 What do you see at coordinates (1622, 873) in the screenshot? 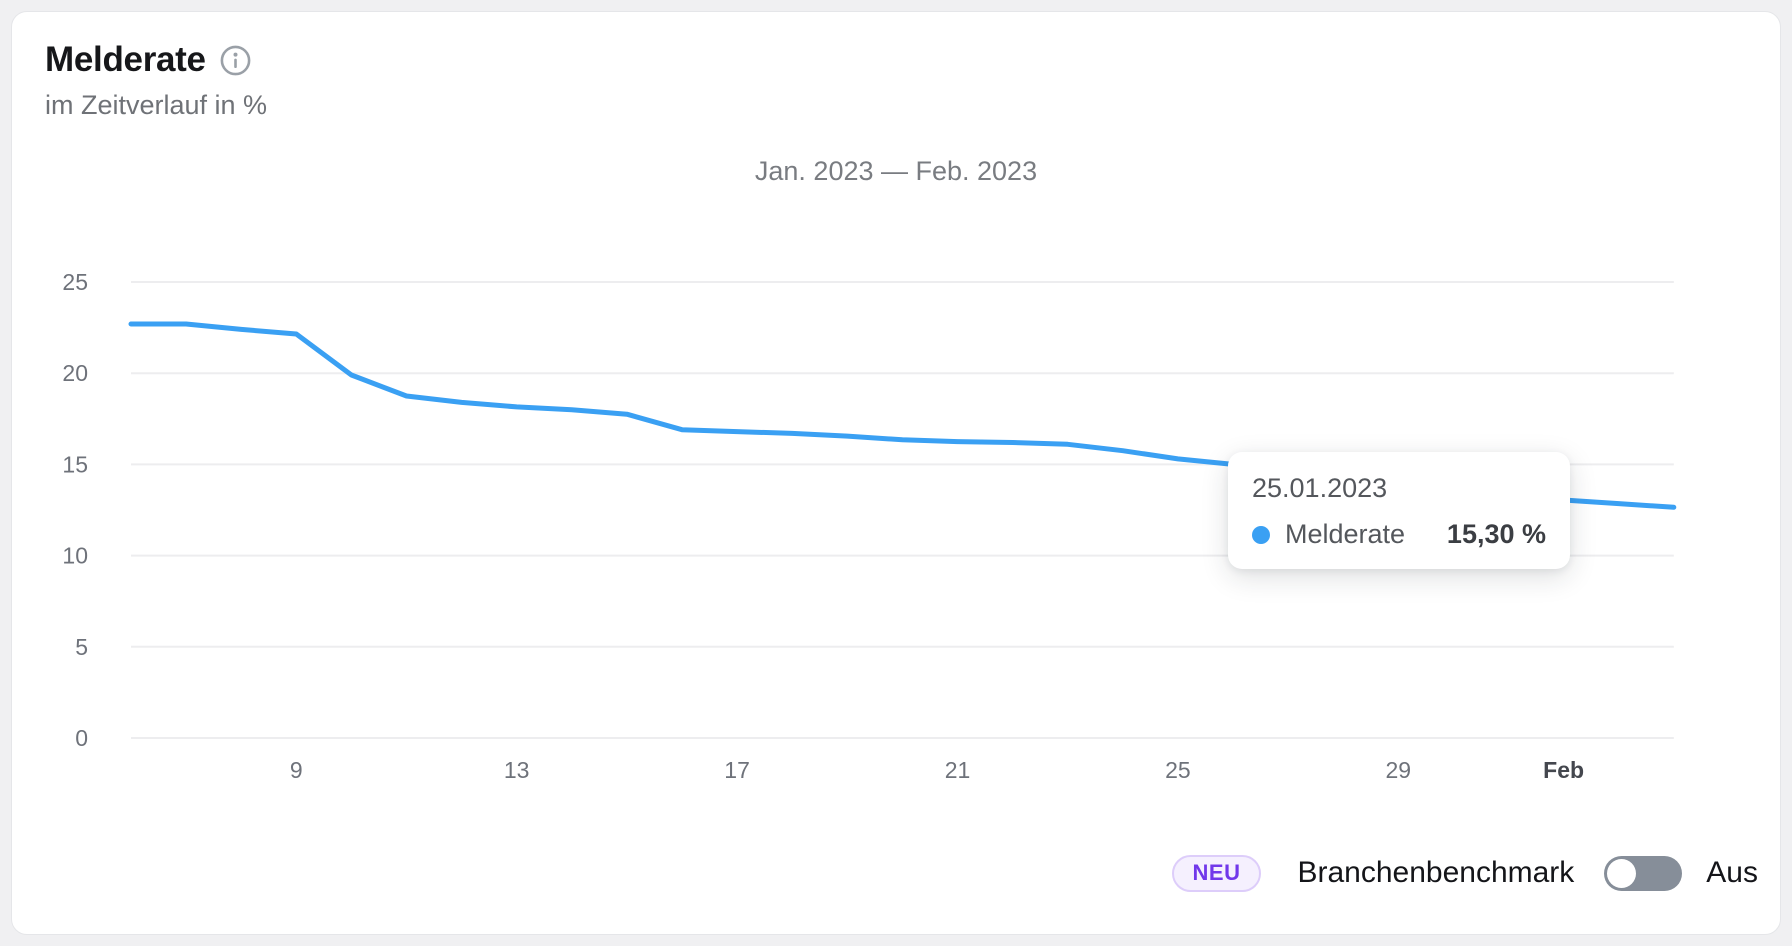
I see `toggle-knob-icon` at bounding box center [1622, 873].